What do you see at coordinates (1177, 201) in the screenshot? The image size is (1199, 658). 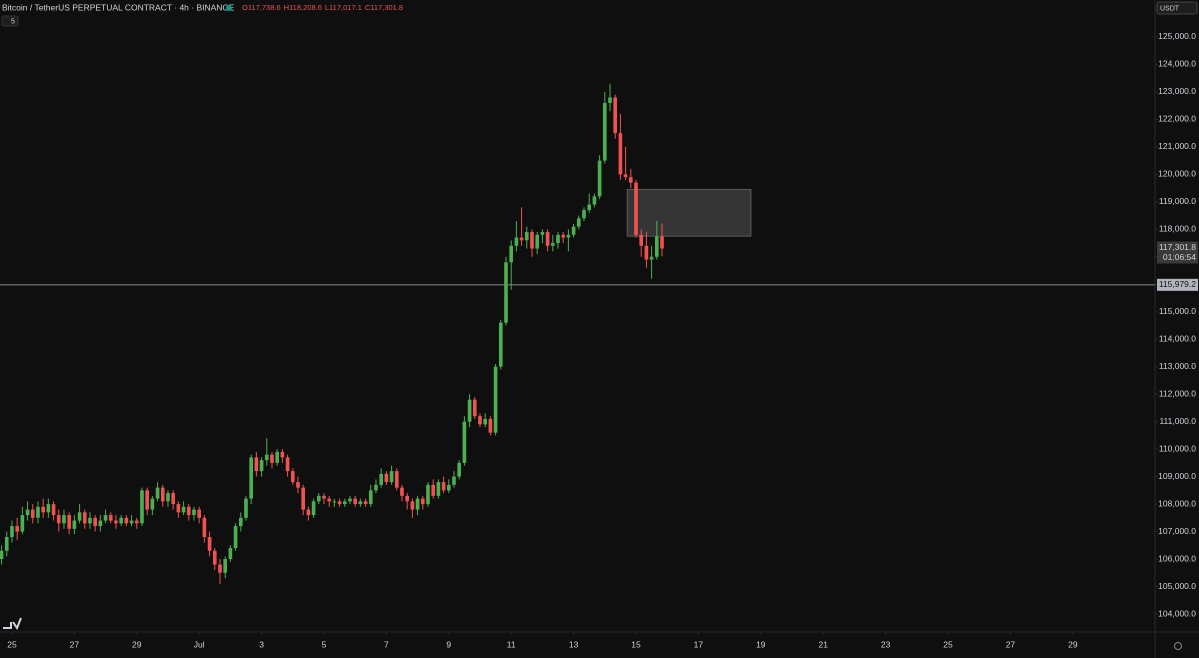 I see `y-tick-label: 119,000.0` at bounding box center [1177, 201].